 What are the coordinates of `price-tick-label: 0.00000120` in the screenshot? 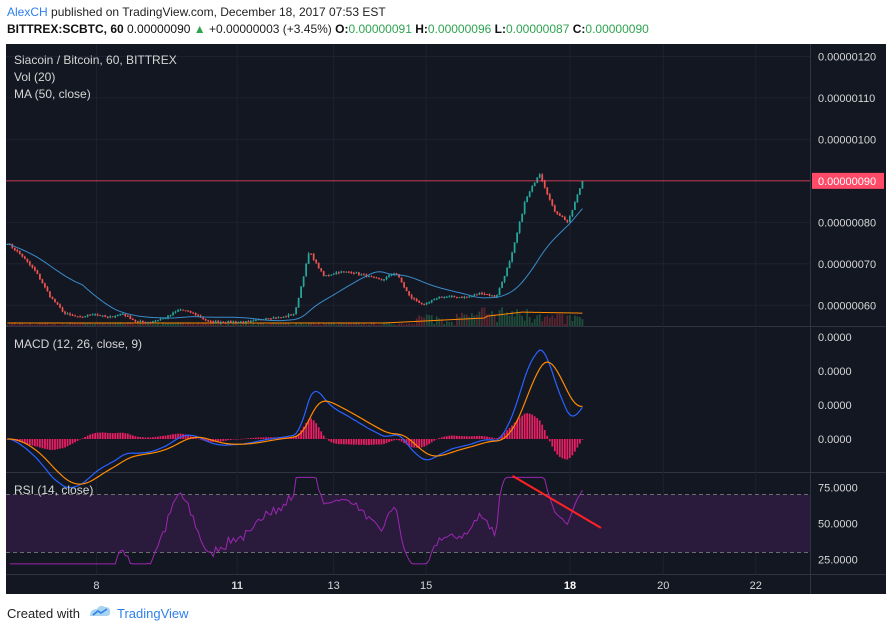 It's located at (847, 57).